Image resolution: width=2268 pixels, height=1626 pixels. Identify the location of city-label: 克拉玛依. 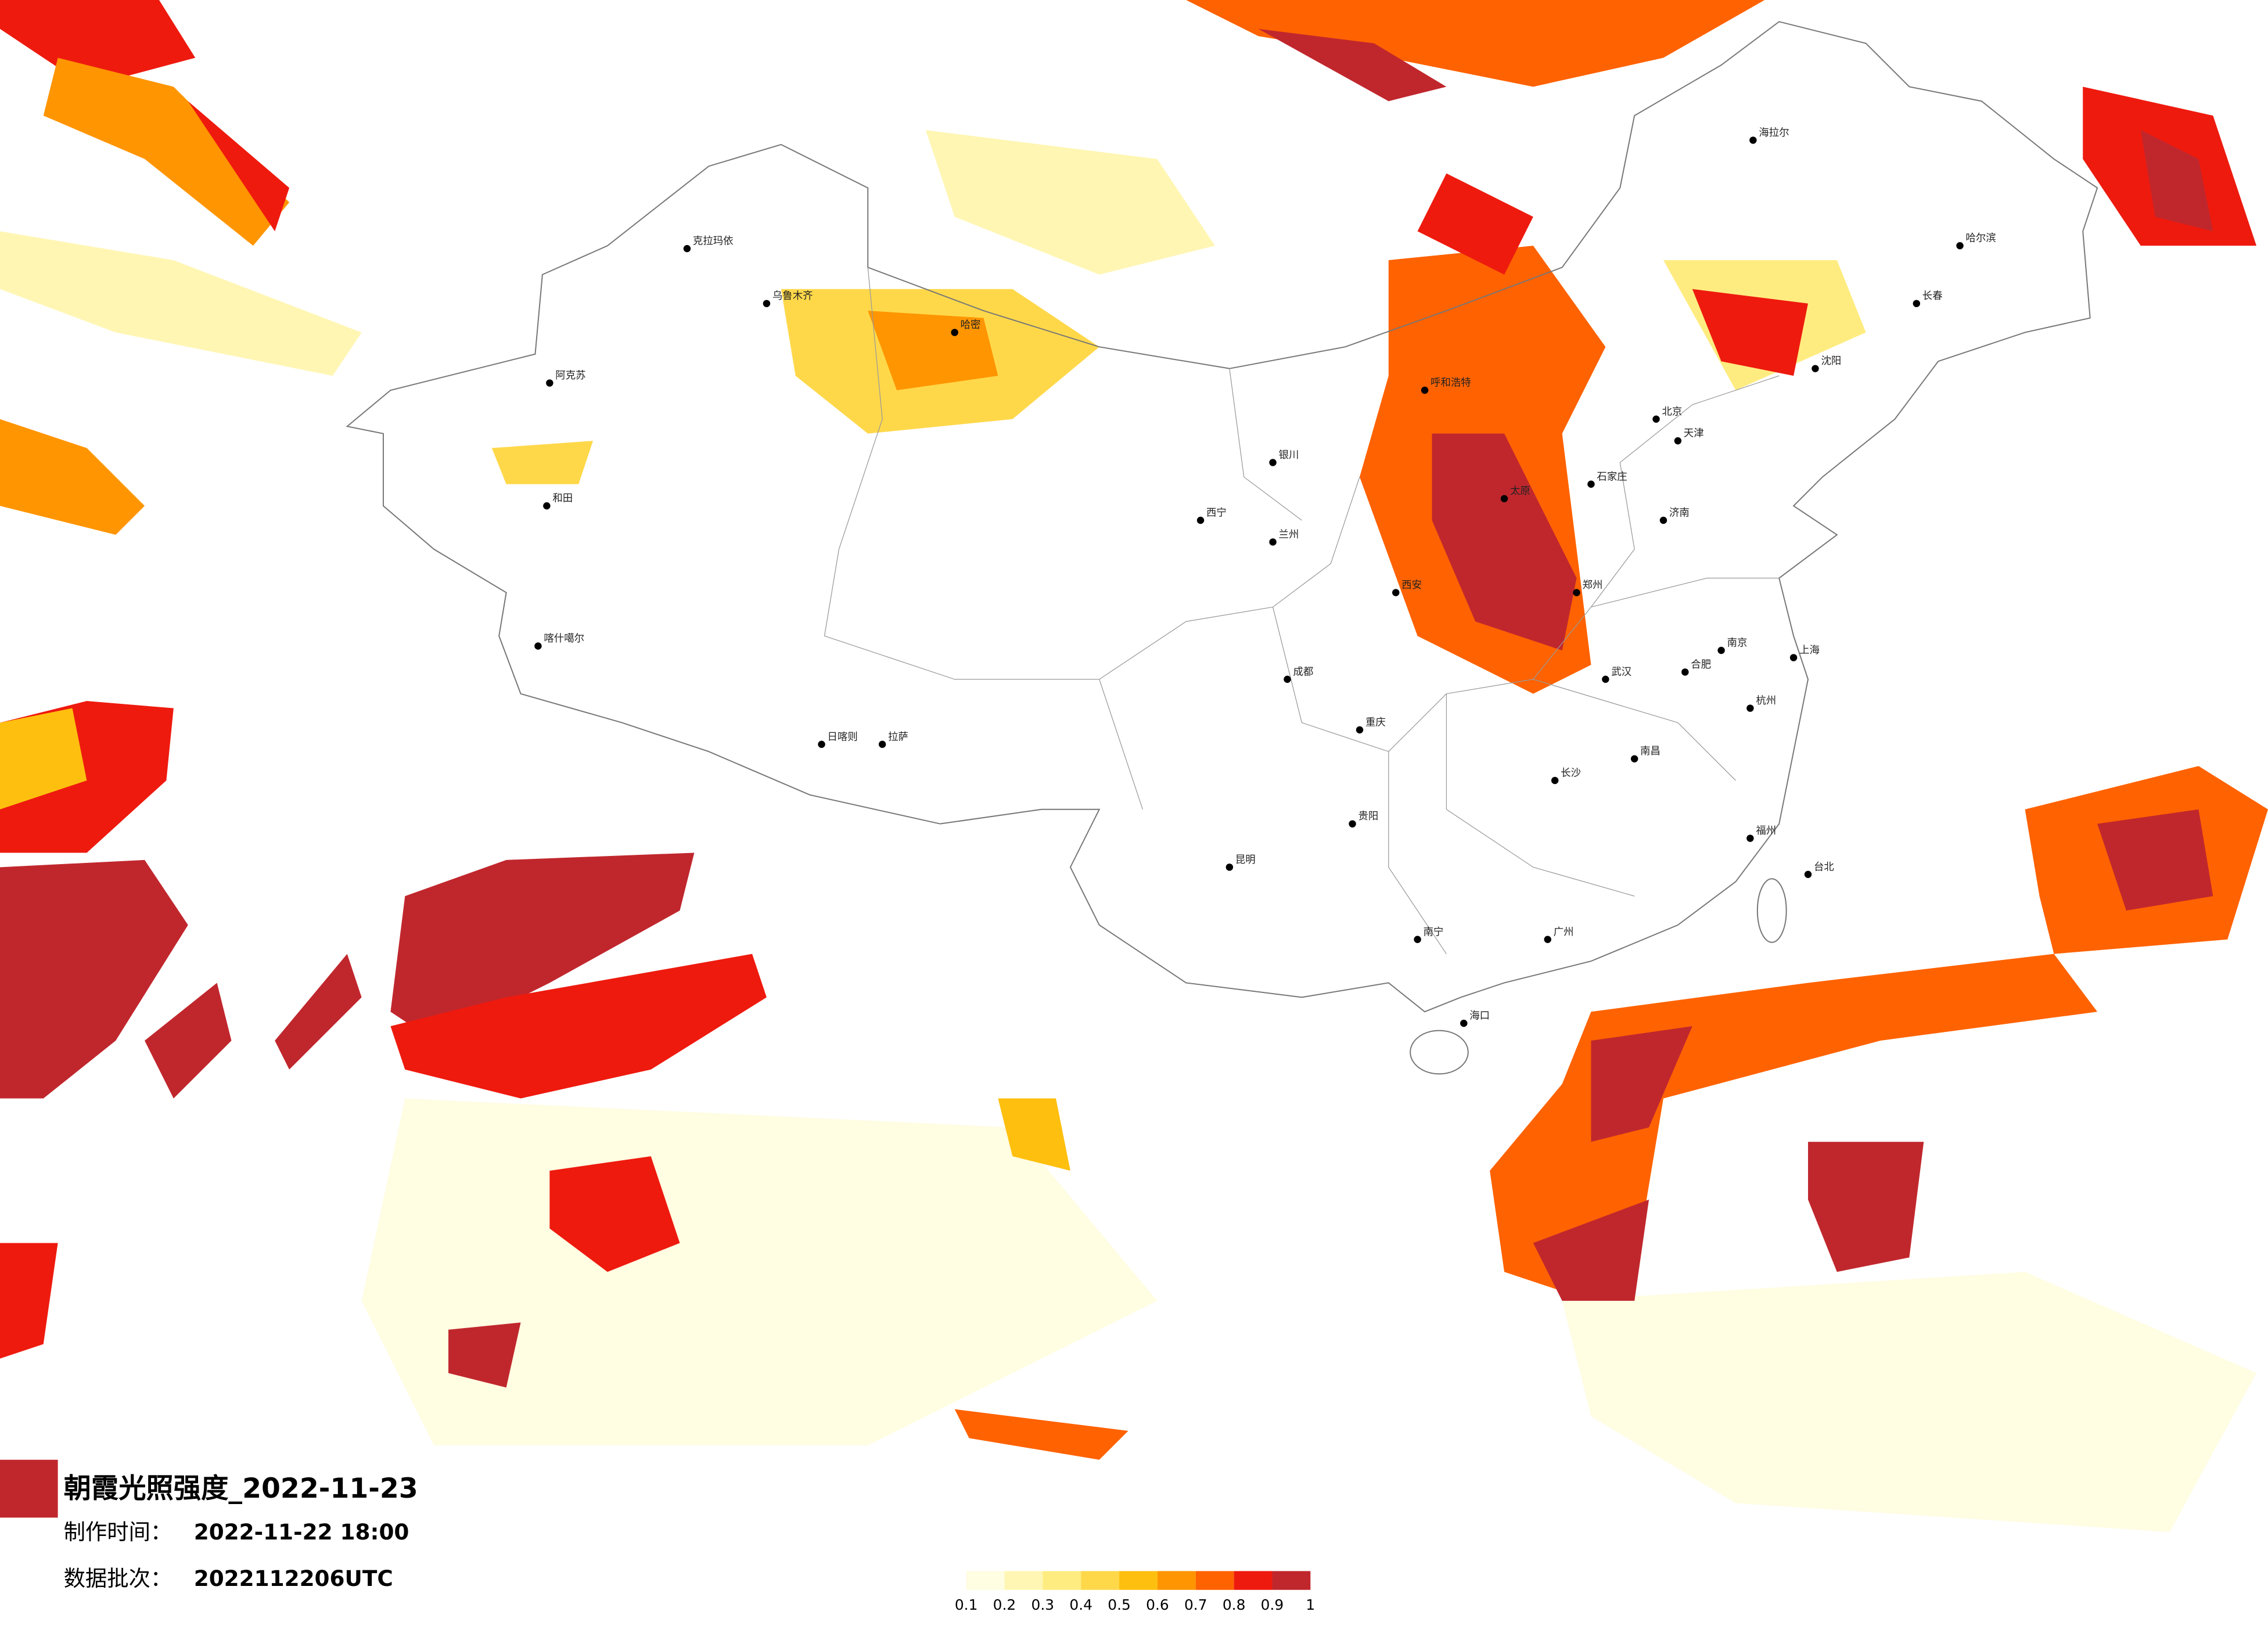
(713, 241).